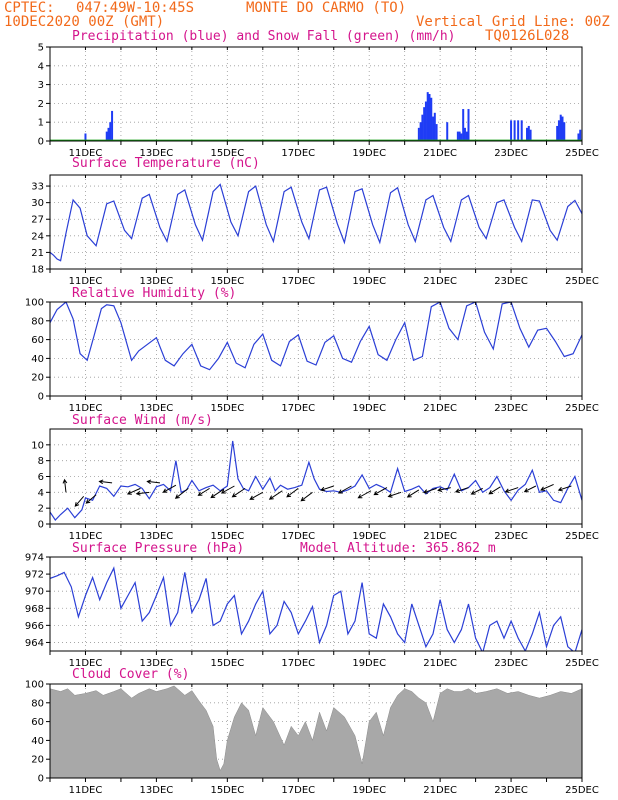 This screenshot has height=800, width=618. Describe the element at coordinates (157, 663) in the screenshot. I see `pressure-xtick-label: 13DEC` at that location.